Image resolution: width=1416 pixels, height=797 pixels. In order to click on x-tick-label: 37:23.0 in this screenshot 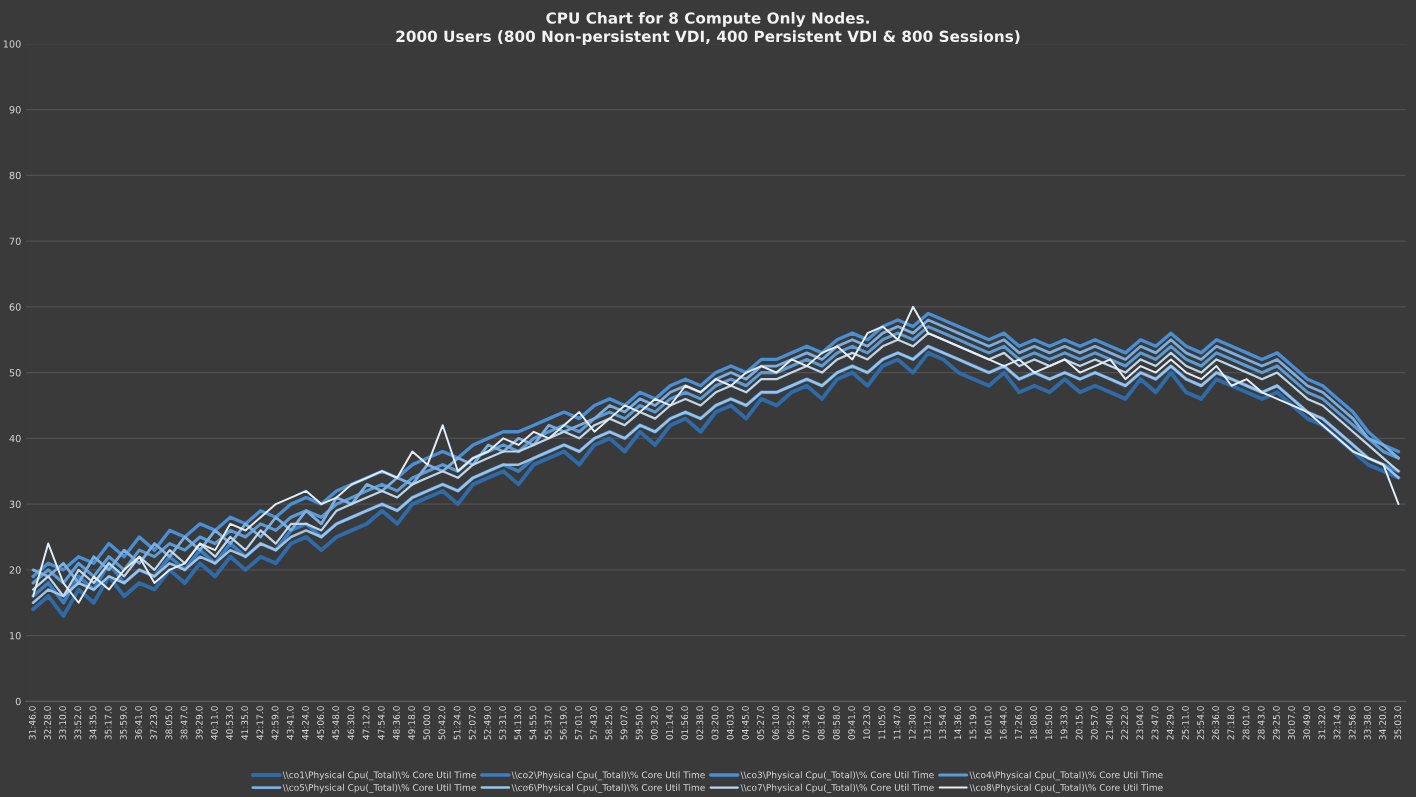, I will do `click(154, 723)`.